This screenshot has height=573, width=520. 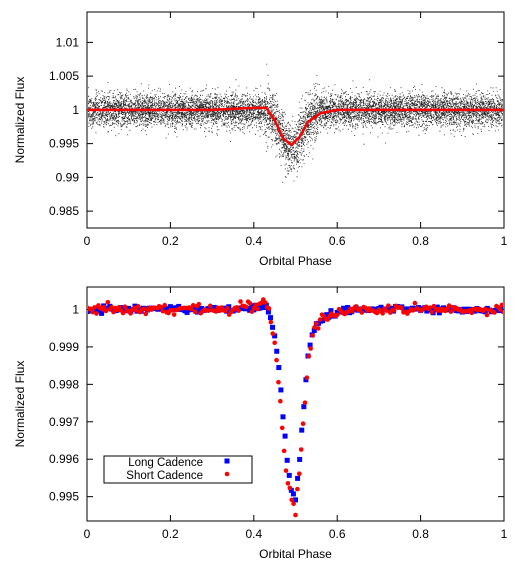 I want to click on y-tick-label: 0.99, so click(x=68, y=177).